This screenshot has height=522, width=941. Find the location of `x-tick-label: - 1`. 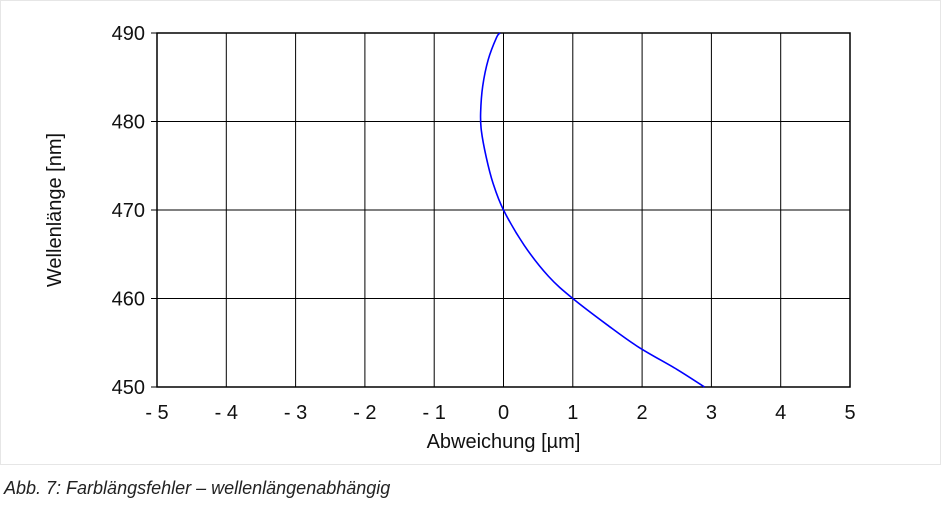

x-tick-label: - 1 is located at coordinates (434, 413).